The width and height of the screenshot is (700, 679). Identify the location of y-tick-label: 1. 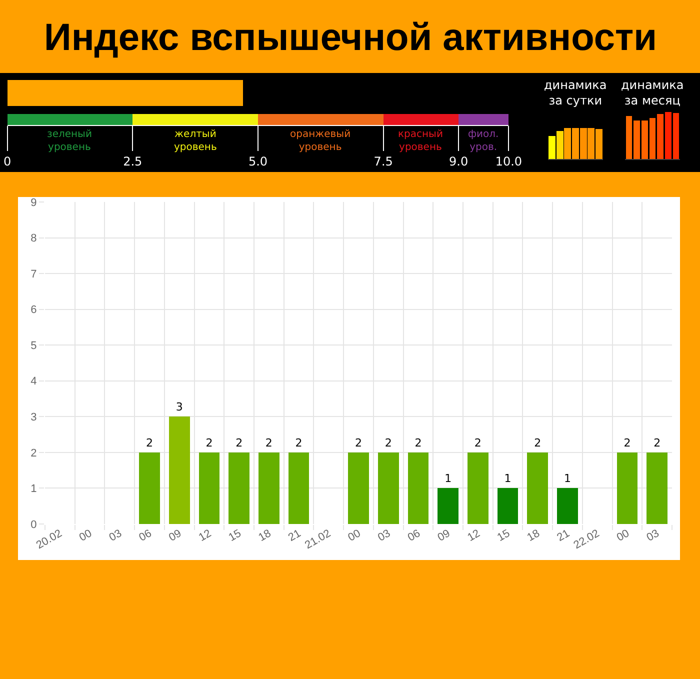
(33, 489).